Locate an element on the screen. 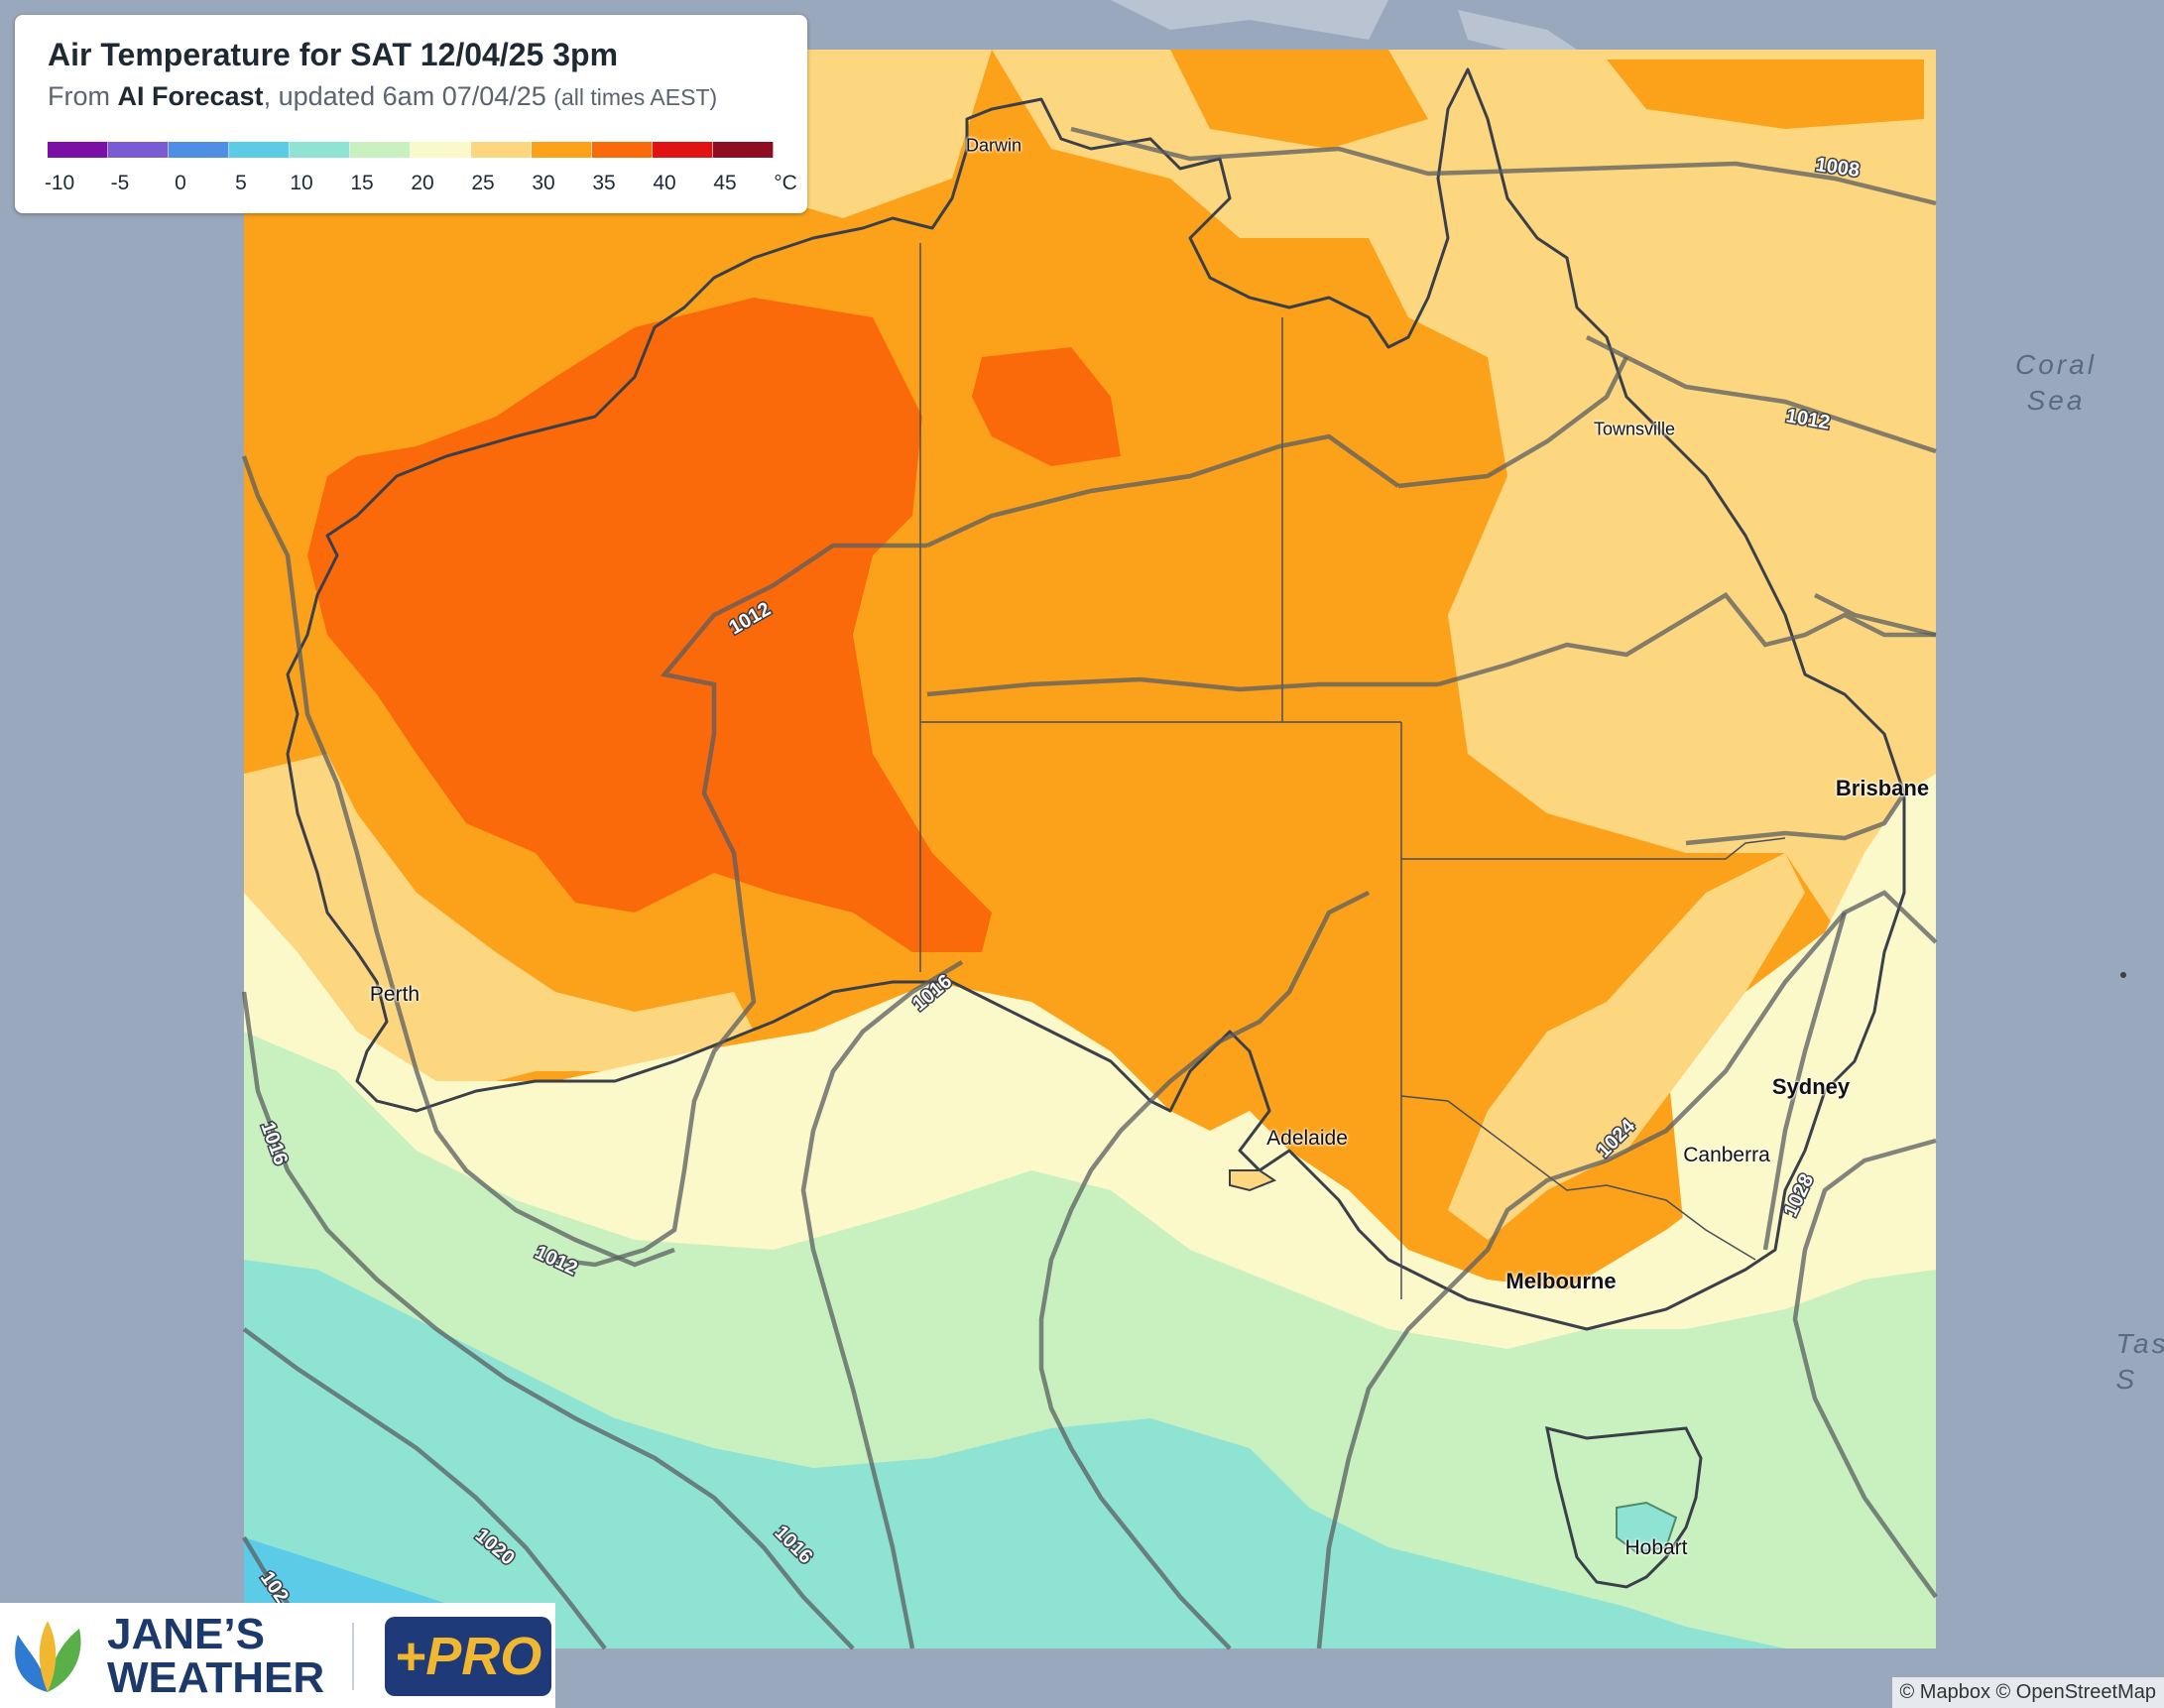 Image resolution: width=2164 pixels, height=1708 pixels. city-label-perth: Perth is located at coordinates (395, 994).